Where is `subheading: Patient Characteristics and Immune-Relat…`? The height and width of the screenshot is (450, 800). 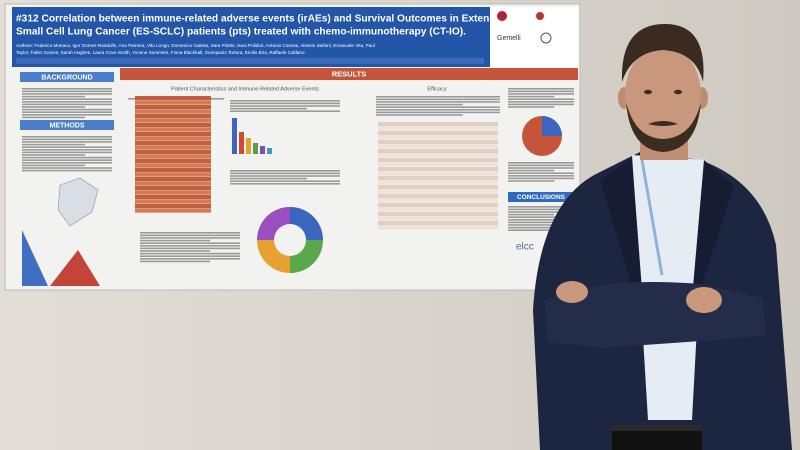
subheading: Patient Characteristics and Immune-Relat… is located at coordinates (245, 89).